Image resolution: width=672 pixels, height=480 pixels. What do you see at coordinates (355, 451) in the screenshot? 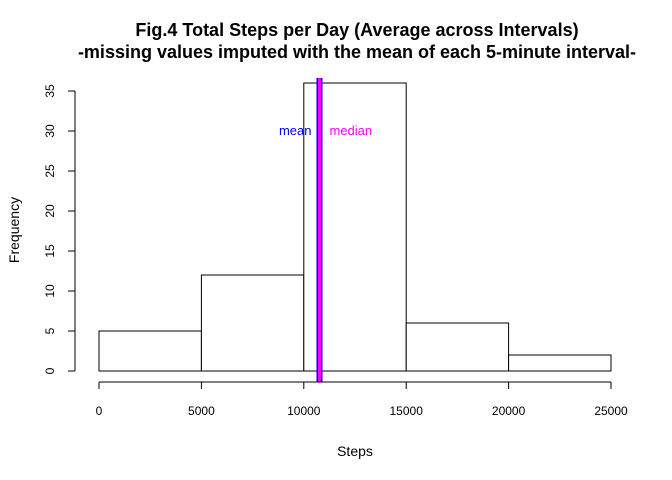
I see `x-axis-label: Steps` at bounding box center [355, 451].